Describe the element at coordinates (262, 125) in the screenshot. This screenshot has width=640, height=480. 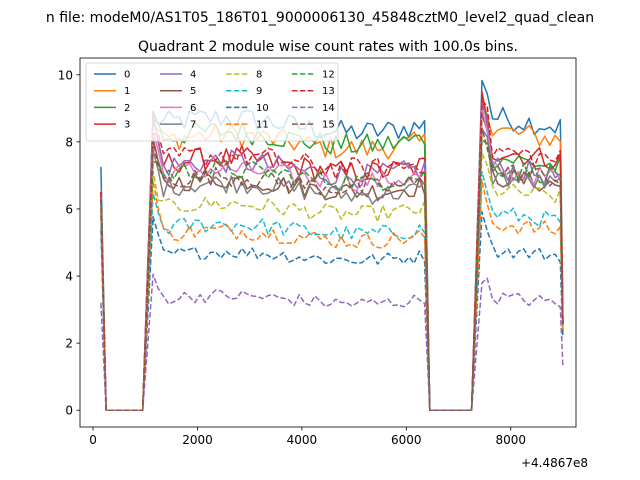
I see `legend-label-11: 11` at that location.